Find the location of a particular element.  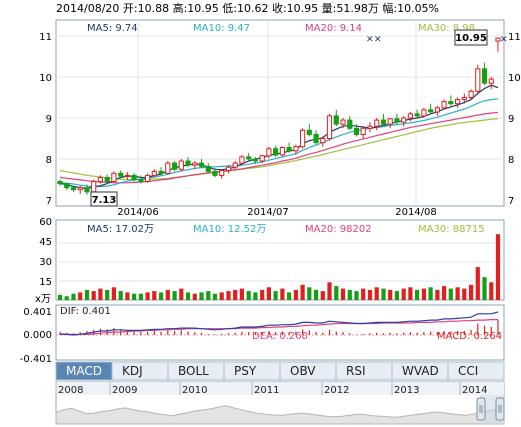

tab-kdj: KDJ is located at coordinates (140, 371).